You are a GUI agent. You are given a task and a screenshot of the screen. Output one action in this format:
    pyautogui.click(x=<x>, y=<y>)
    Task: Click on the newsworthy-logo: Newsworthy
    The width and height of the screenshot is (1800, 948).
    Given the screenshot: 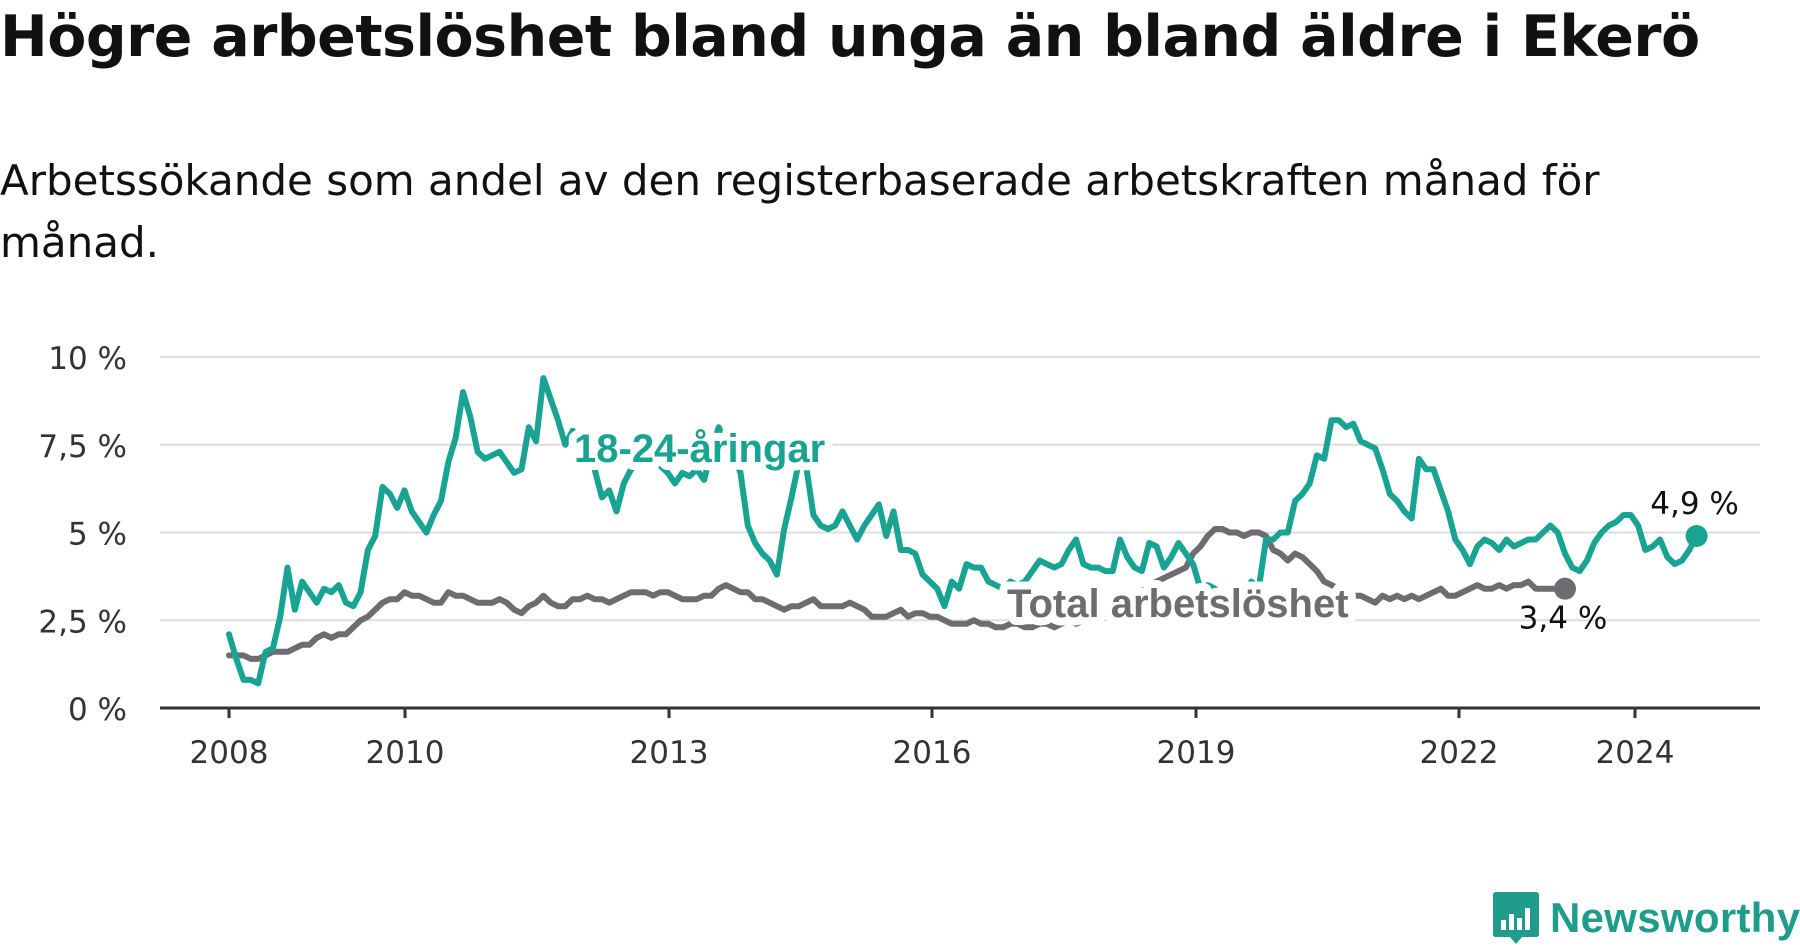 What is the action you would take?
    pyautogui.click(x=1646, y=918)
    